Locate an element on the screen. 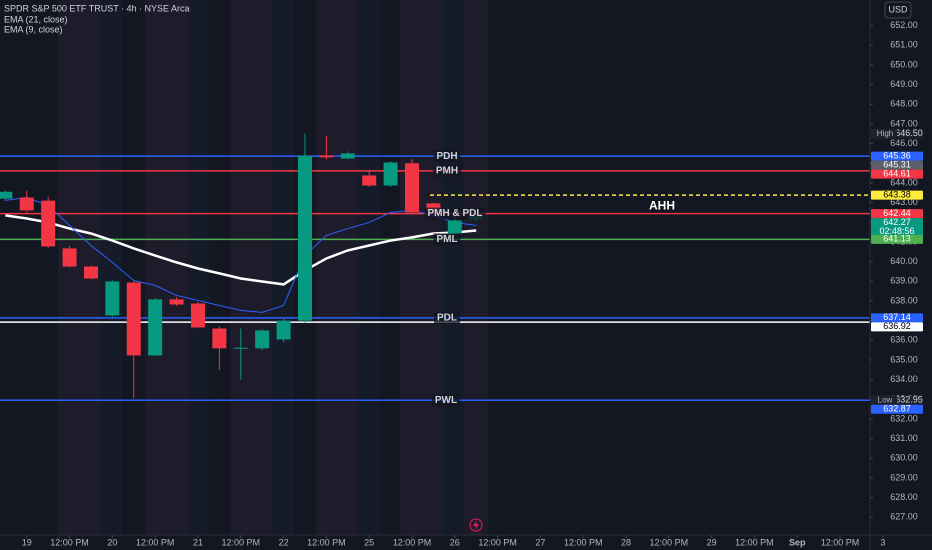 This screenshot has width=932, height=550. x-tick-label: 26 is located at coordinates (455, 542).